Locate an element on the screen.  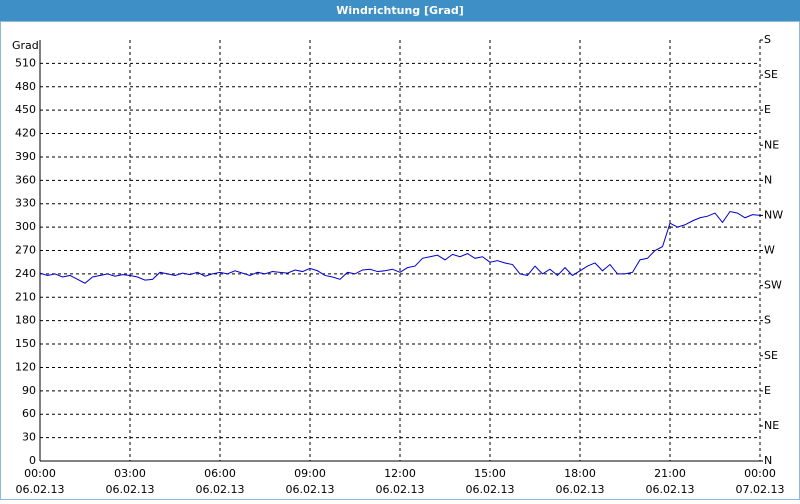
y2-tick-label: NW is located at coordinates (773, 214).